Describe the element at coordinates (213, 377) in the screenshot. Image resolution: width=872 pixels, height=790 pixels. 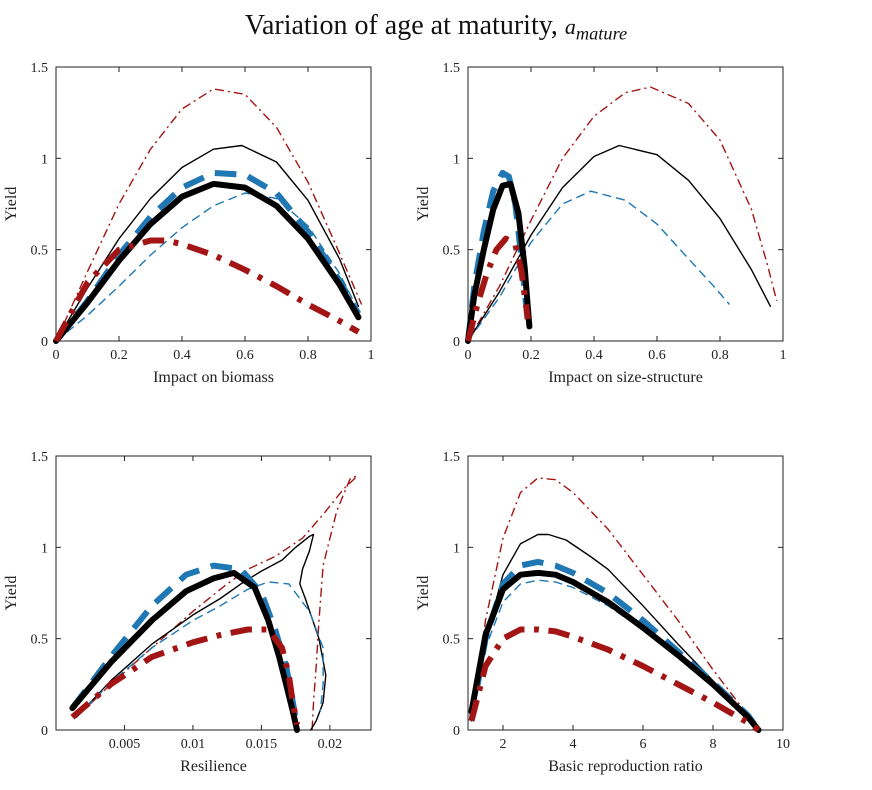
I see `x-axis-label: Impact on biomass` at that location.